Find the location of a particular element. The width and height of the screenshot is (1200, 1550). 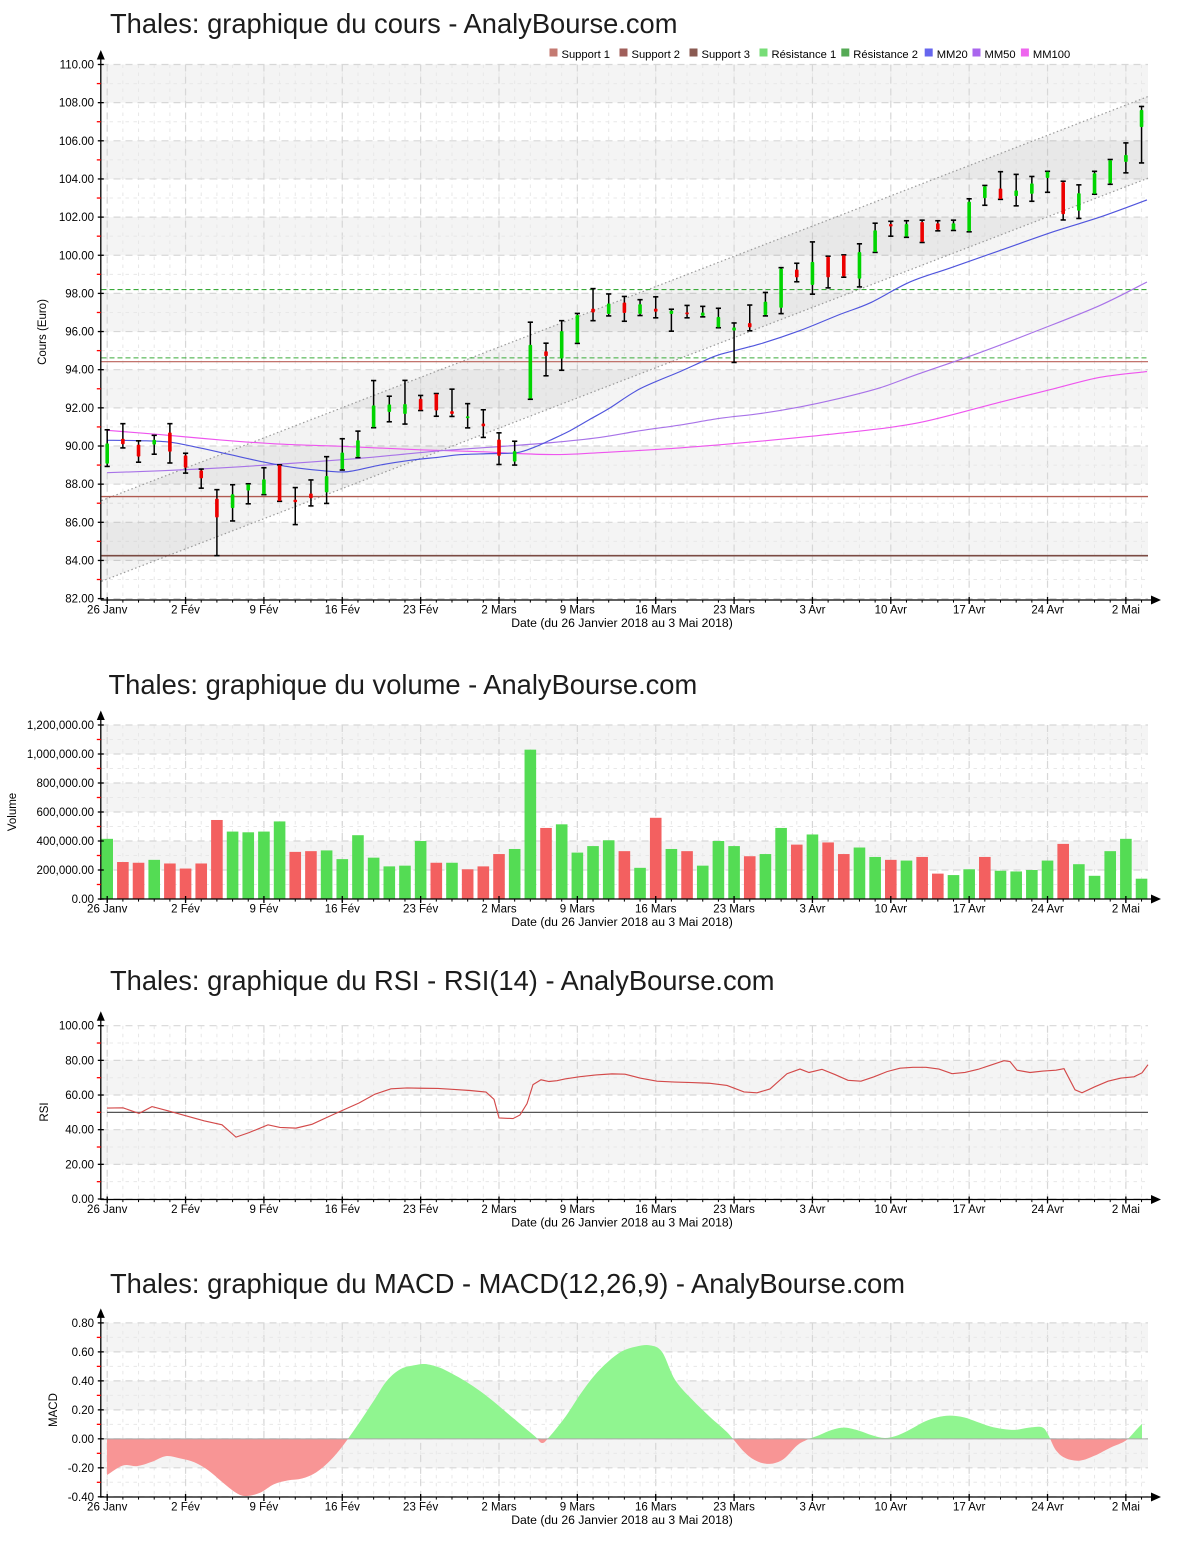

svg-text: 0.20 is located at coordinates (83, 1411).